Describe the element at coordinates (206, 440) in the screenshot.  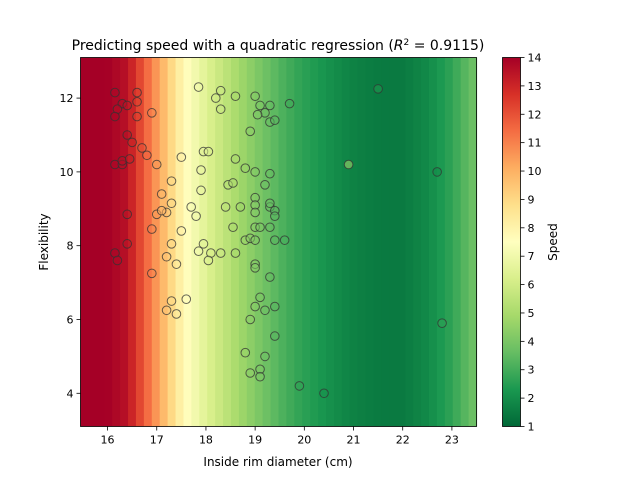
I see `x-tick-label: 18` at that location.